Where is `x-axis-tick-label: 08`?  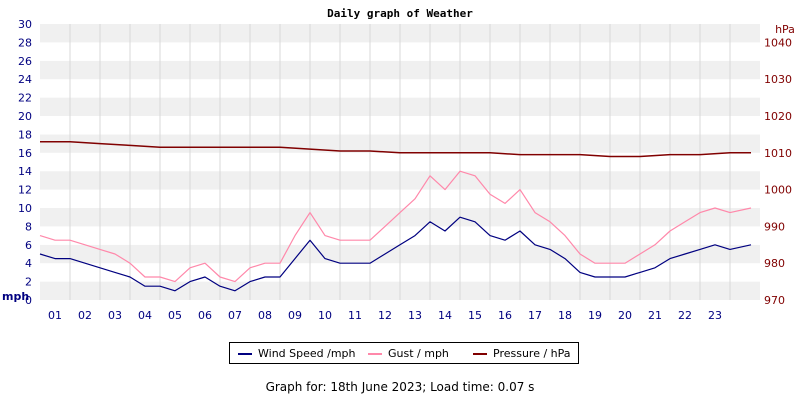
x-axis-tick-label: 08 is located at coordinates (265, 315).